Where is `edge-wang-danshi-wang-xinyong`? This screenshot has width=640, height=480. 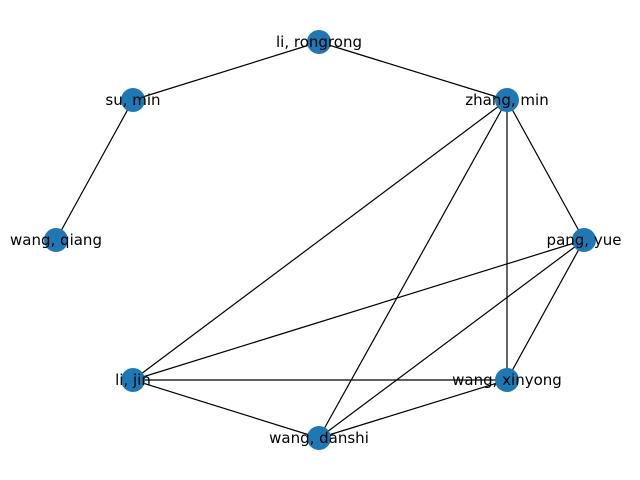 edge-wang-danshi-wang-xinyong is located at coordinates (413, 409).